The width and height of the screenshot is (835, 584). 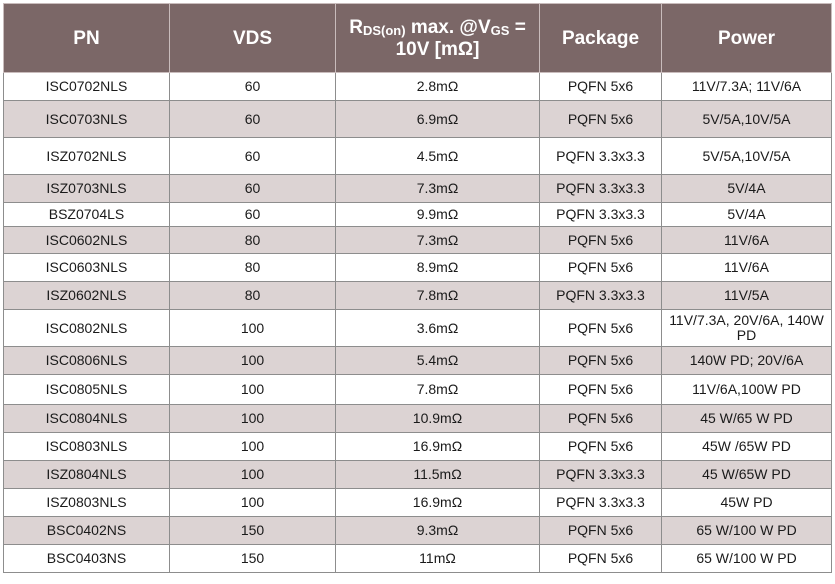 I want to click on table-row: ISZ0803NLS 100 16.9mΩ PQFN 3.3x3.3 45W PD, so click(x=417, y=502).